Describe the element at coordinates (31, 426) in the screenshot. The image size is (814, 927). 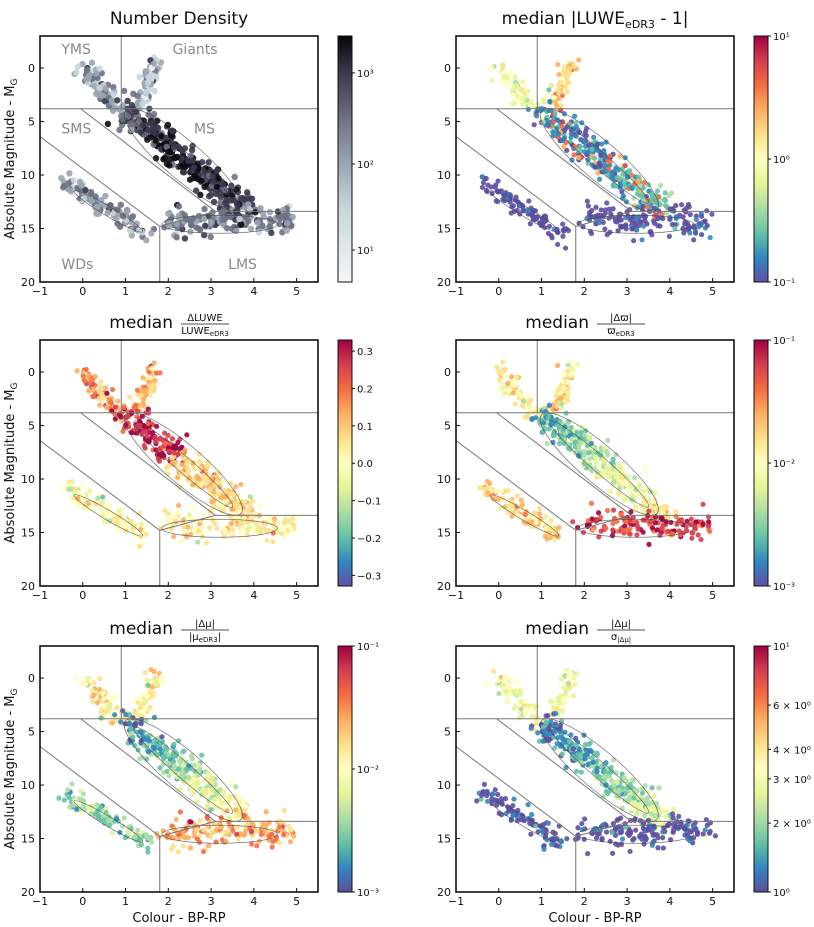
I see `y-tick-label: 5` at that location.